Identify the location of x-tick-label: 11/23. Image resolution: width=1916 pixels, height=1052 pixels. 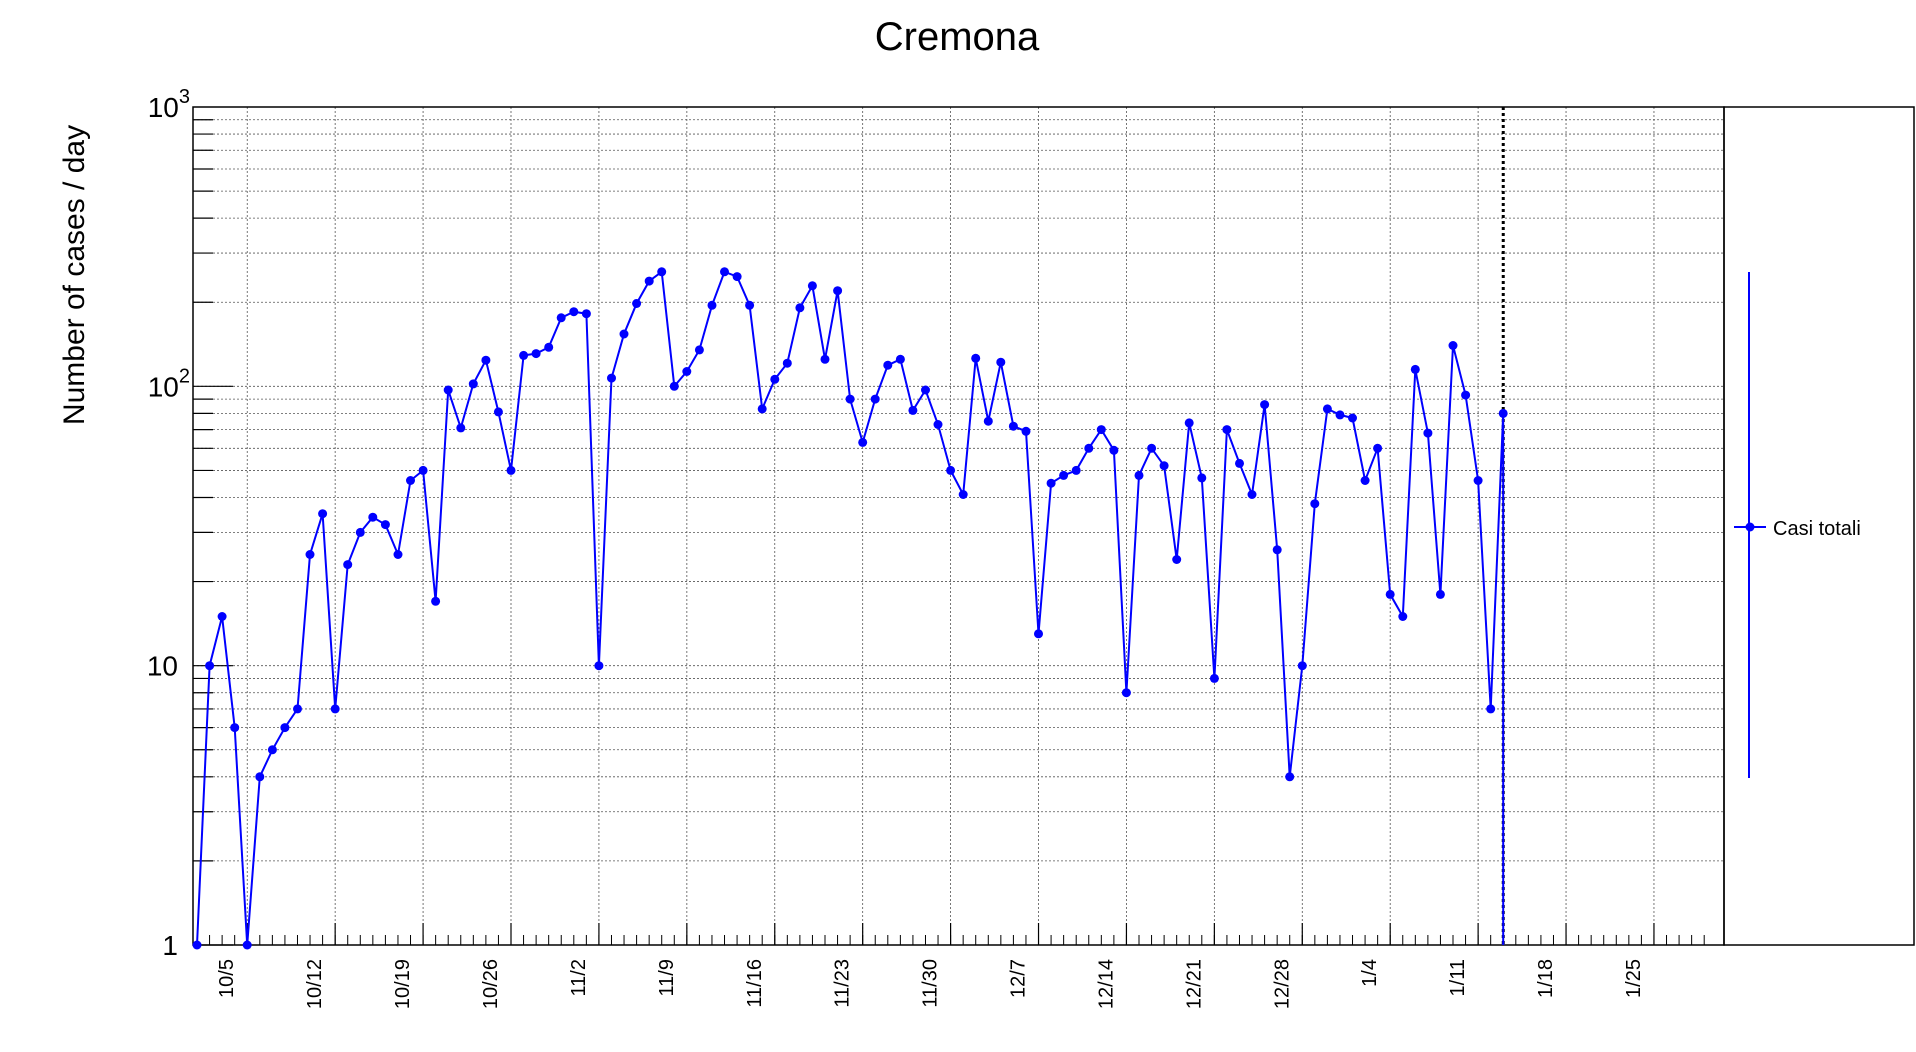
(843, 983).